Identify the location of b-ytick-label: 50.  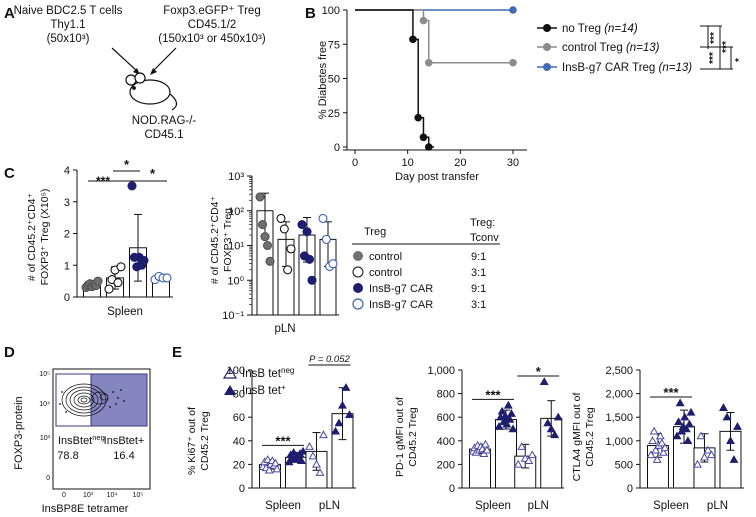
(334, 80).